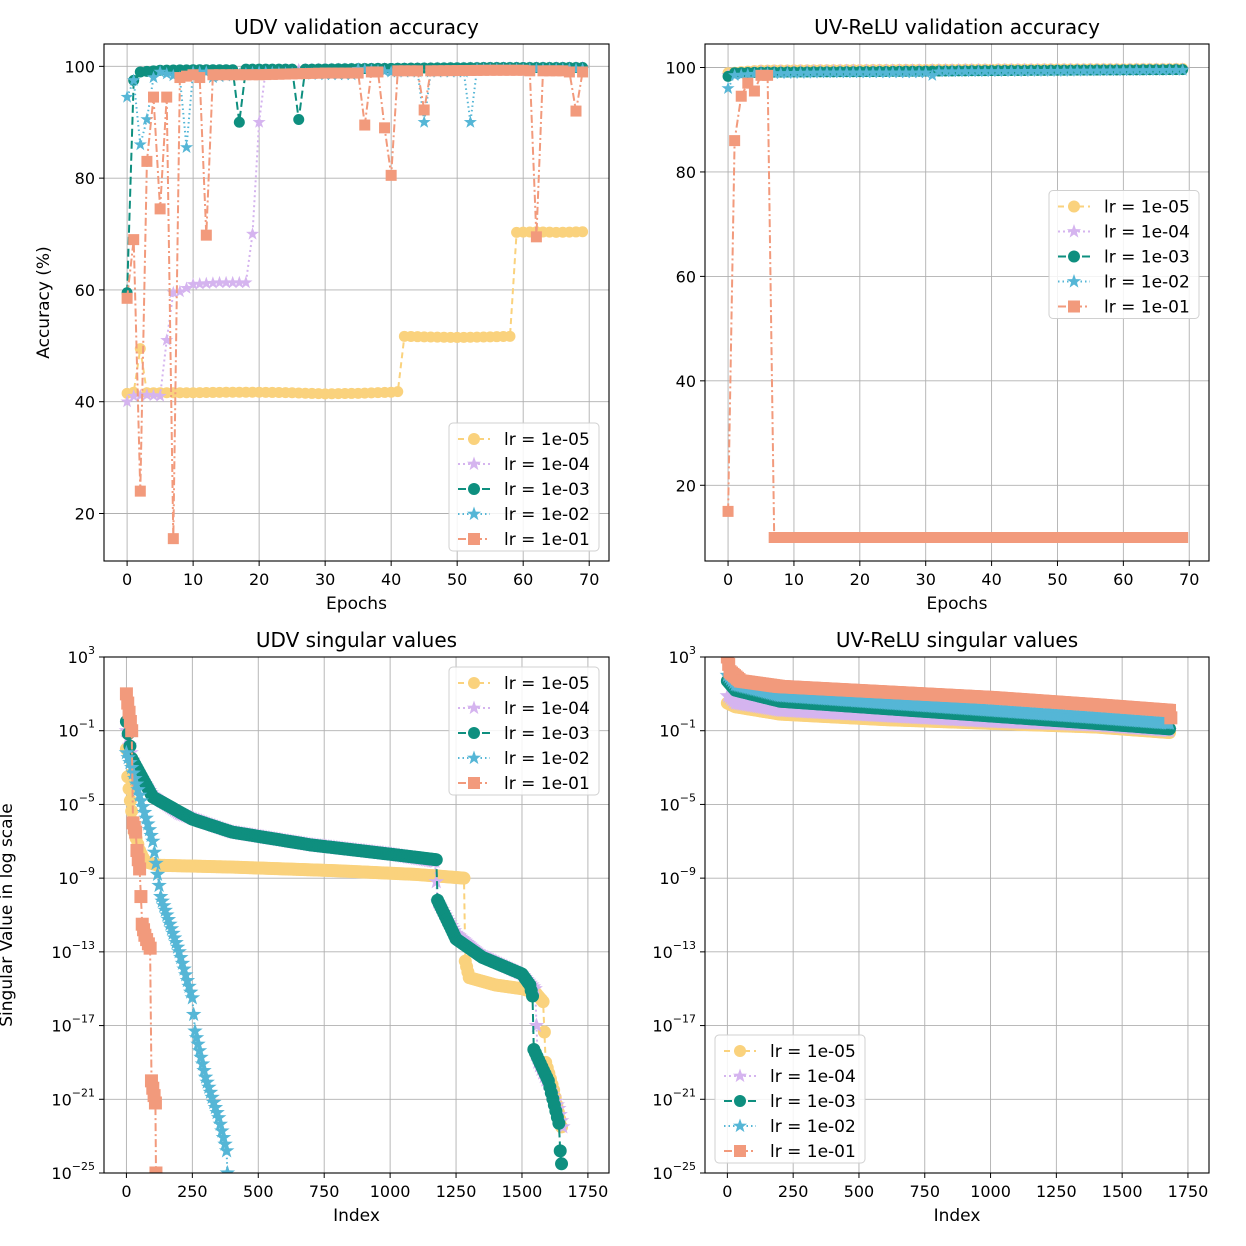  What do you see at coordinates (1147, 258) in the screenshot?
I see `legend-label: lr = 1e-03` at bounding box center [1147, 258].